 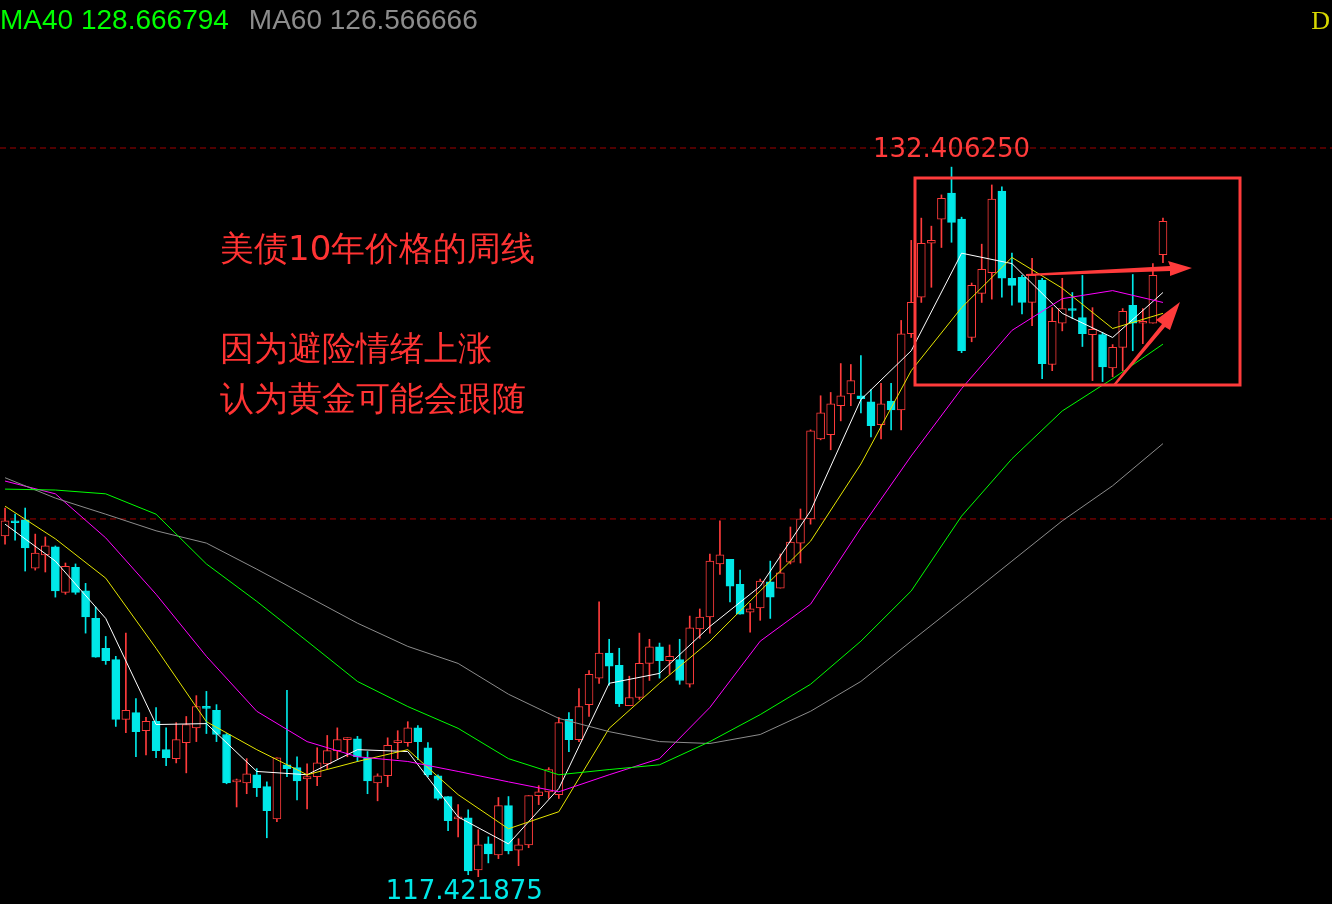 I want to click on annotation: 因为避险情绪上涨, so click(x=356, y=348).